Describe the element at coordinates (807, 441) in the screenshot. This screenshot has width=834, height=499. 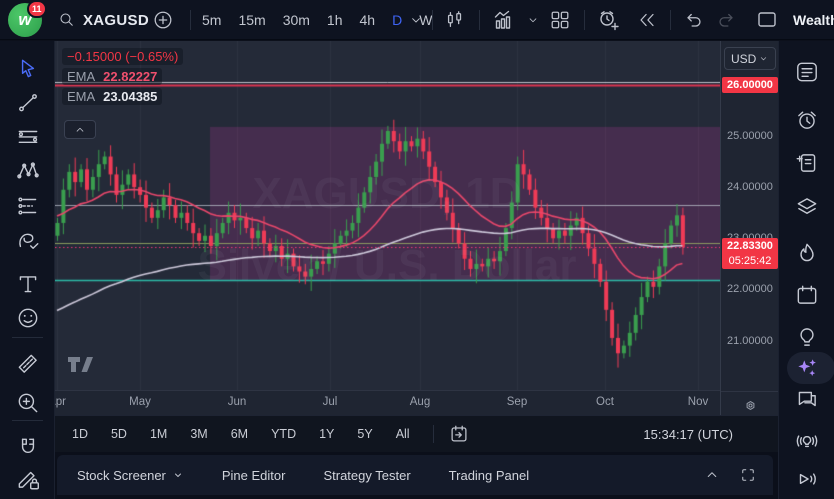
I see `broadcast-button` at that location.